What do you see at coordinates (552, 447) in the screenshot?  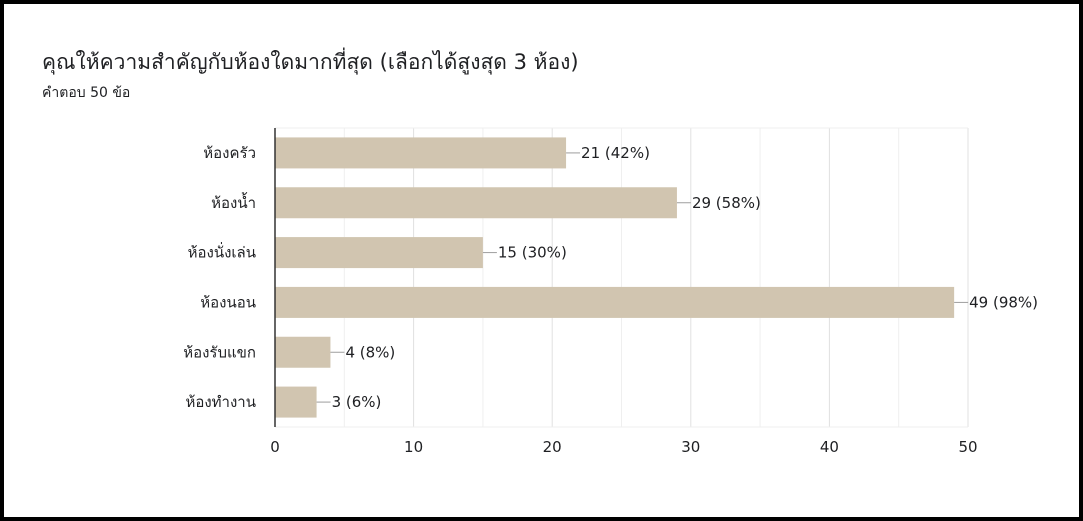 I see `x-tick-label: 20` at bounding box center [552, 447].